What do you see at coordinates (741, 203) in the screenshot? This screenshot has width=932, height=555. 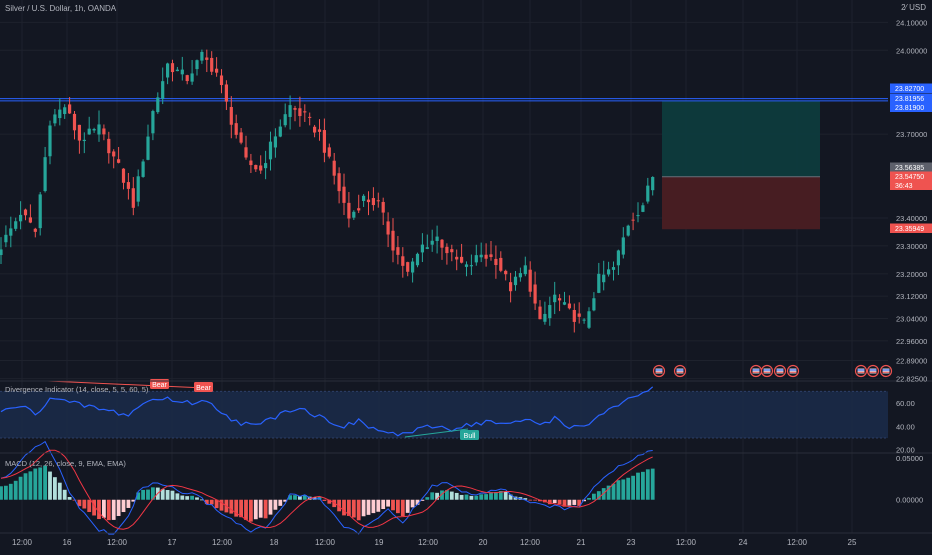 I see `stop-zone` at bounding box center [741, 203].